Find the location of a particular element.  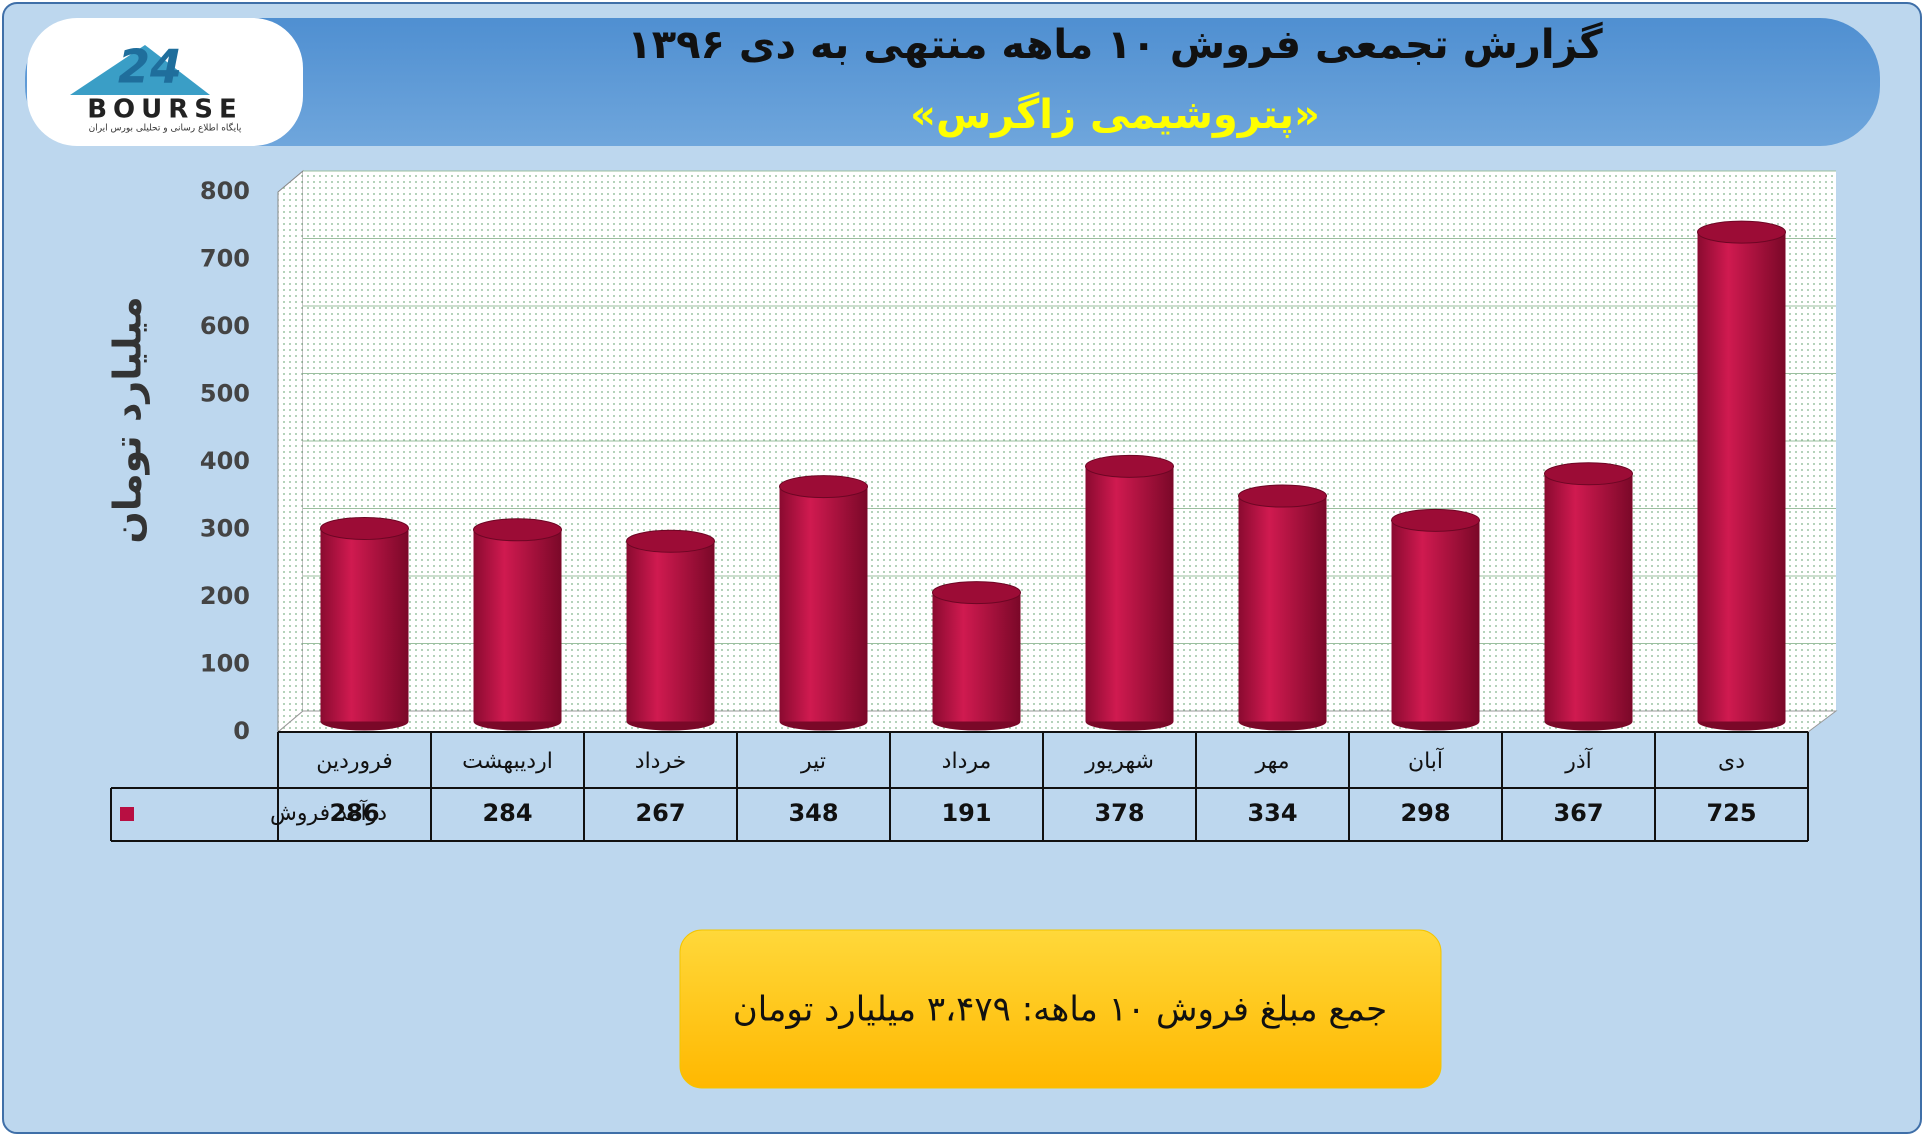

x-tick-label: دی is located at coordinates (1731, 761).